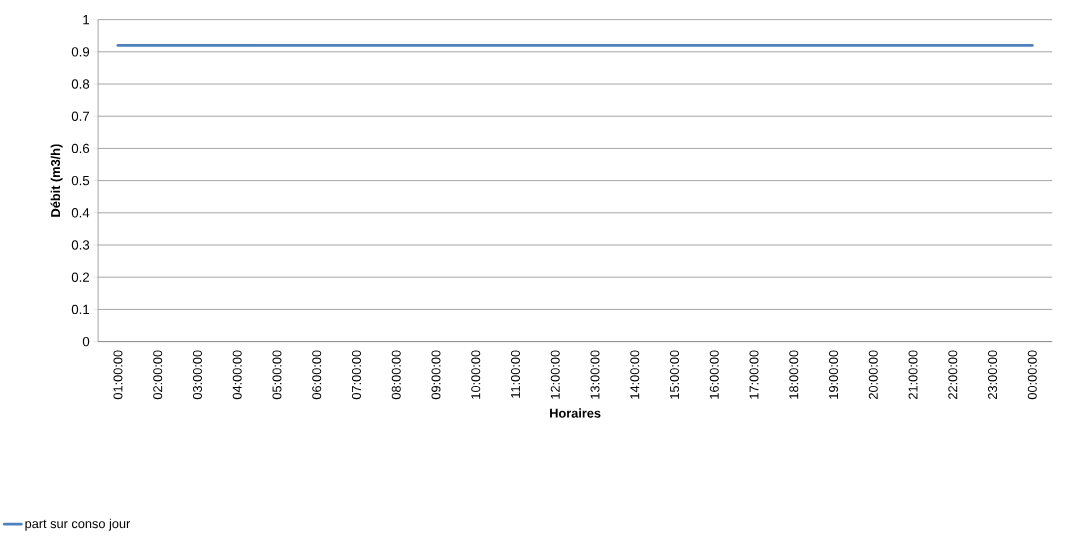  Describe the element at coordinates (396, 375) in the screenshot. I see `x-tick-label: 08:00:00` at that location.